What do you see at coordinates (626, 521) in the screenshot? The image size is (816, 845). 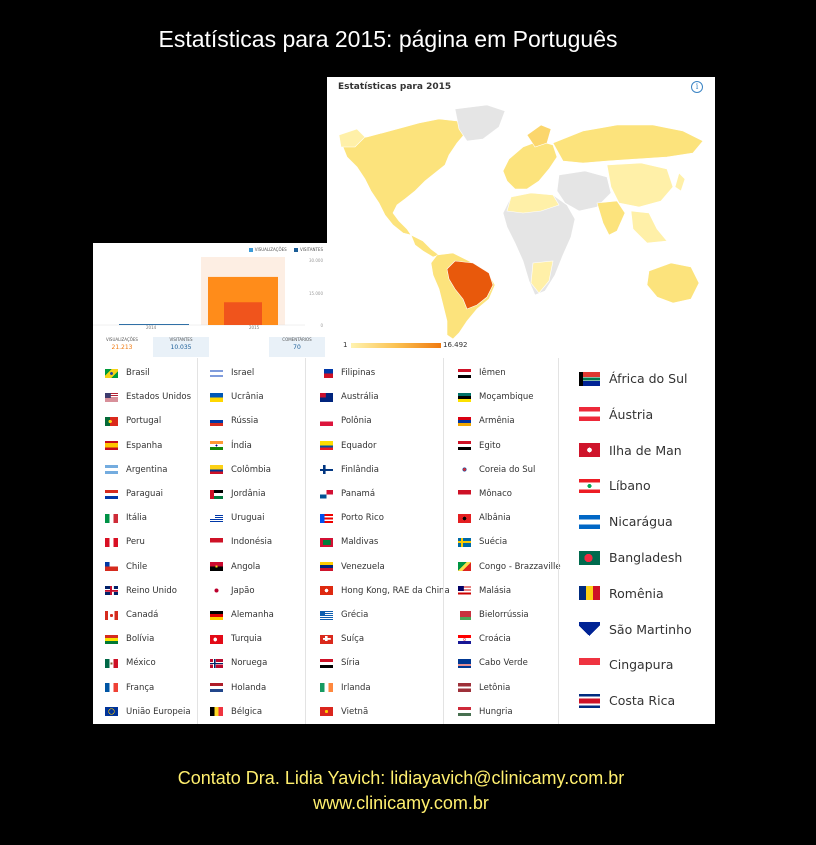 I see `country-item-nicaragua: Nicarágua` at bounding box center [626, 521].